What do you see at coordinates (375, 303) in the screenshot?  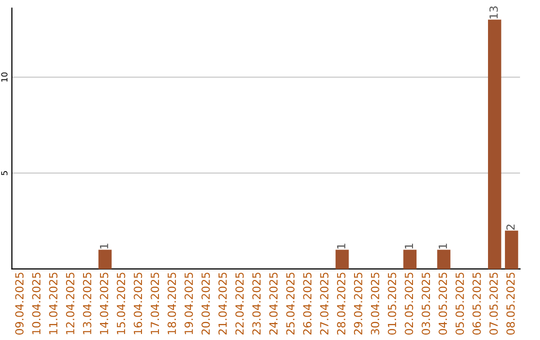 I see `x-tick-label: 30.04.2025` at bounding box center [375, 303].